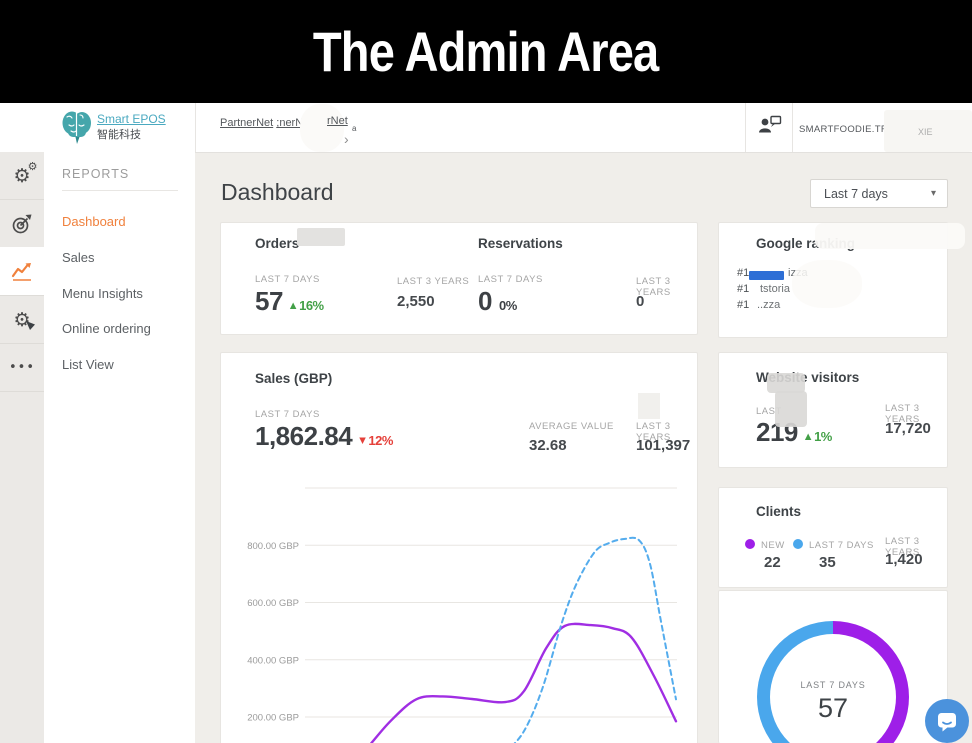 This screenshot has height=743, width=972. What do you see at coordinates (847, 129) in the screenshot?
I see `account-name: SMARTFOODIE.TFO` at bounding box center [847, 129].